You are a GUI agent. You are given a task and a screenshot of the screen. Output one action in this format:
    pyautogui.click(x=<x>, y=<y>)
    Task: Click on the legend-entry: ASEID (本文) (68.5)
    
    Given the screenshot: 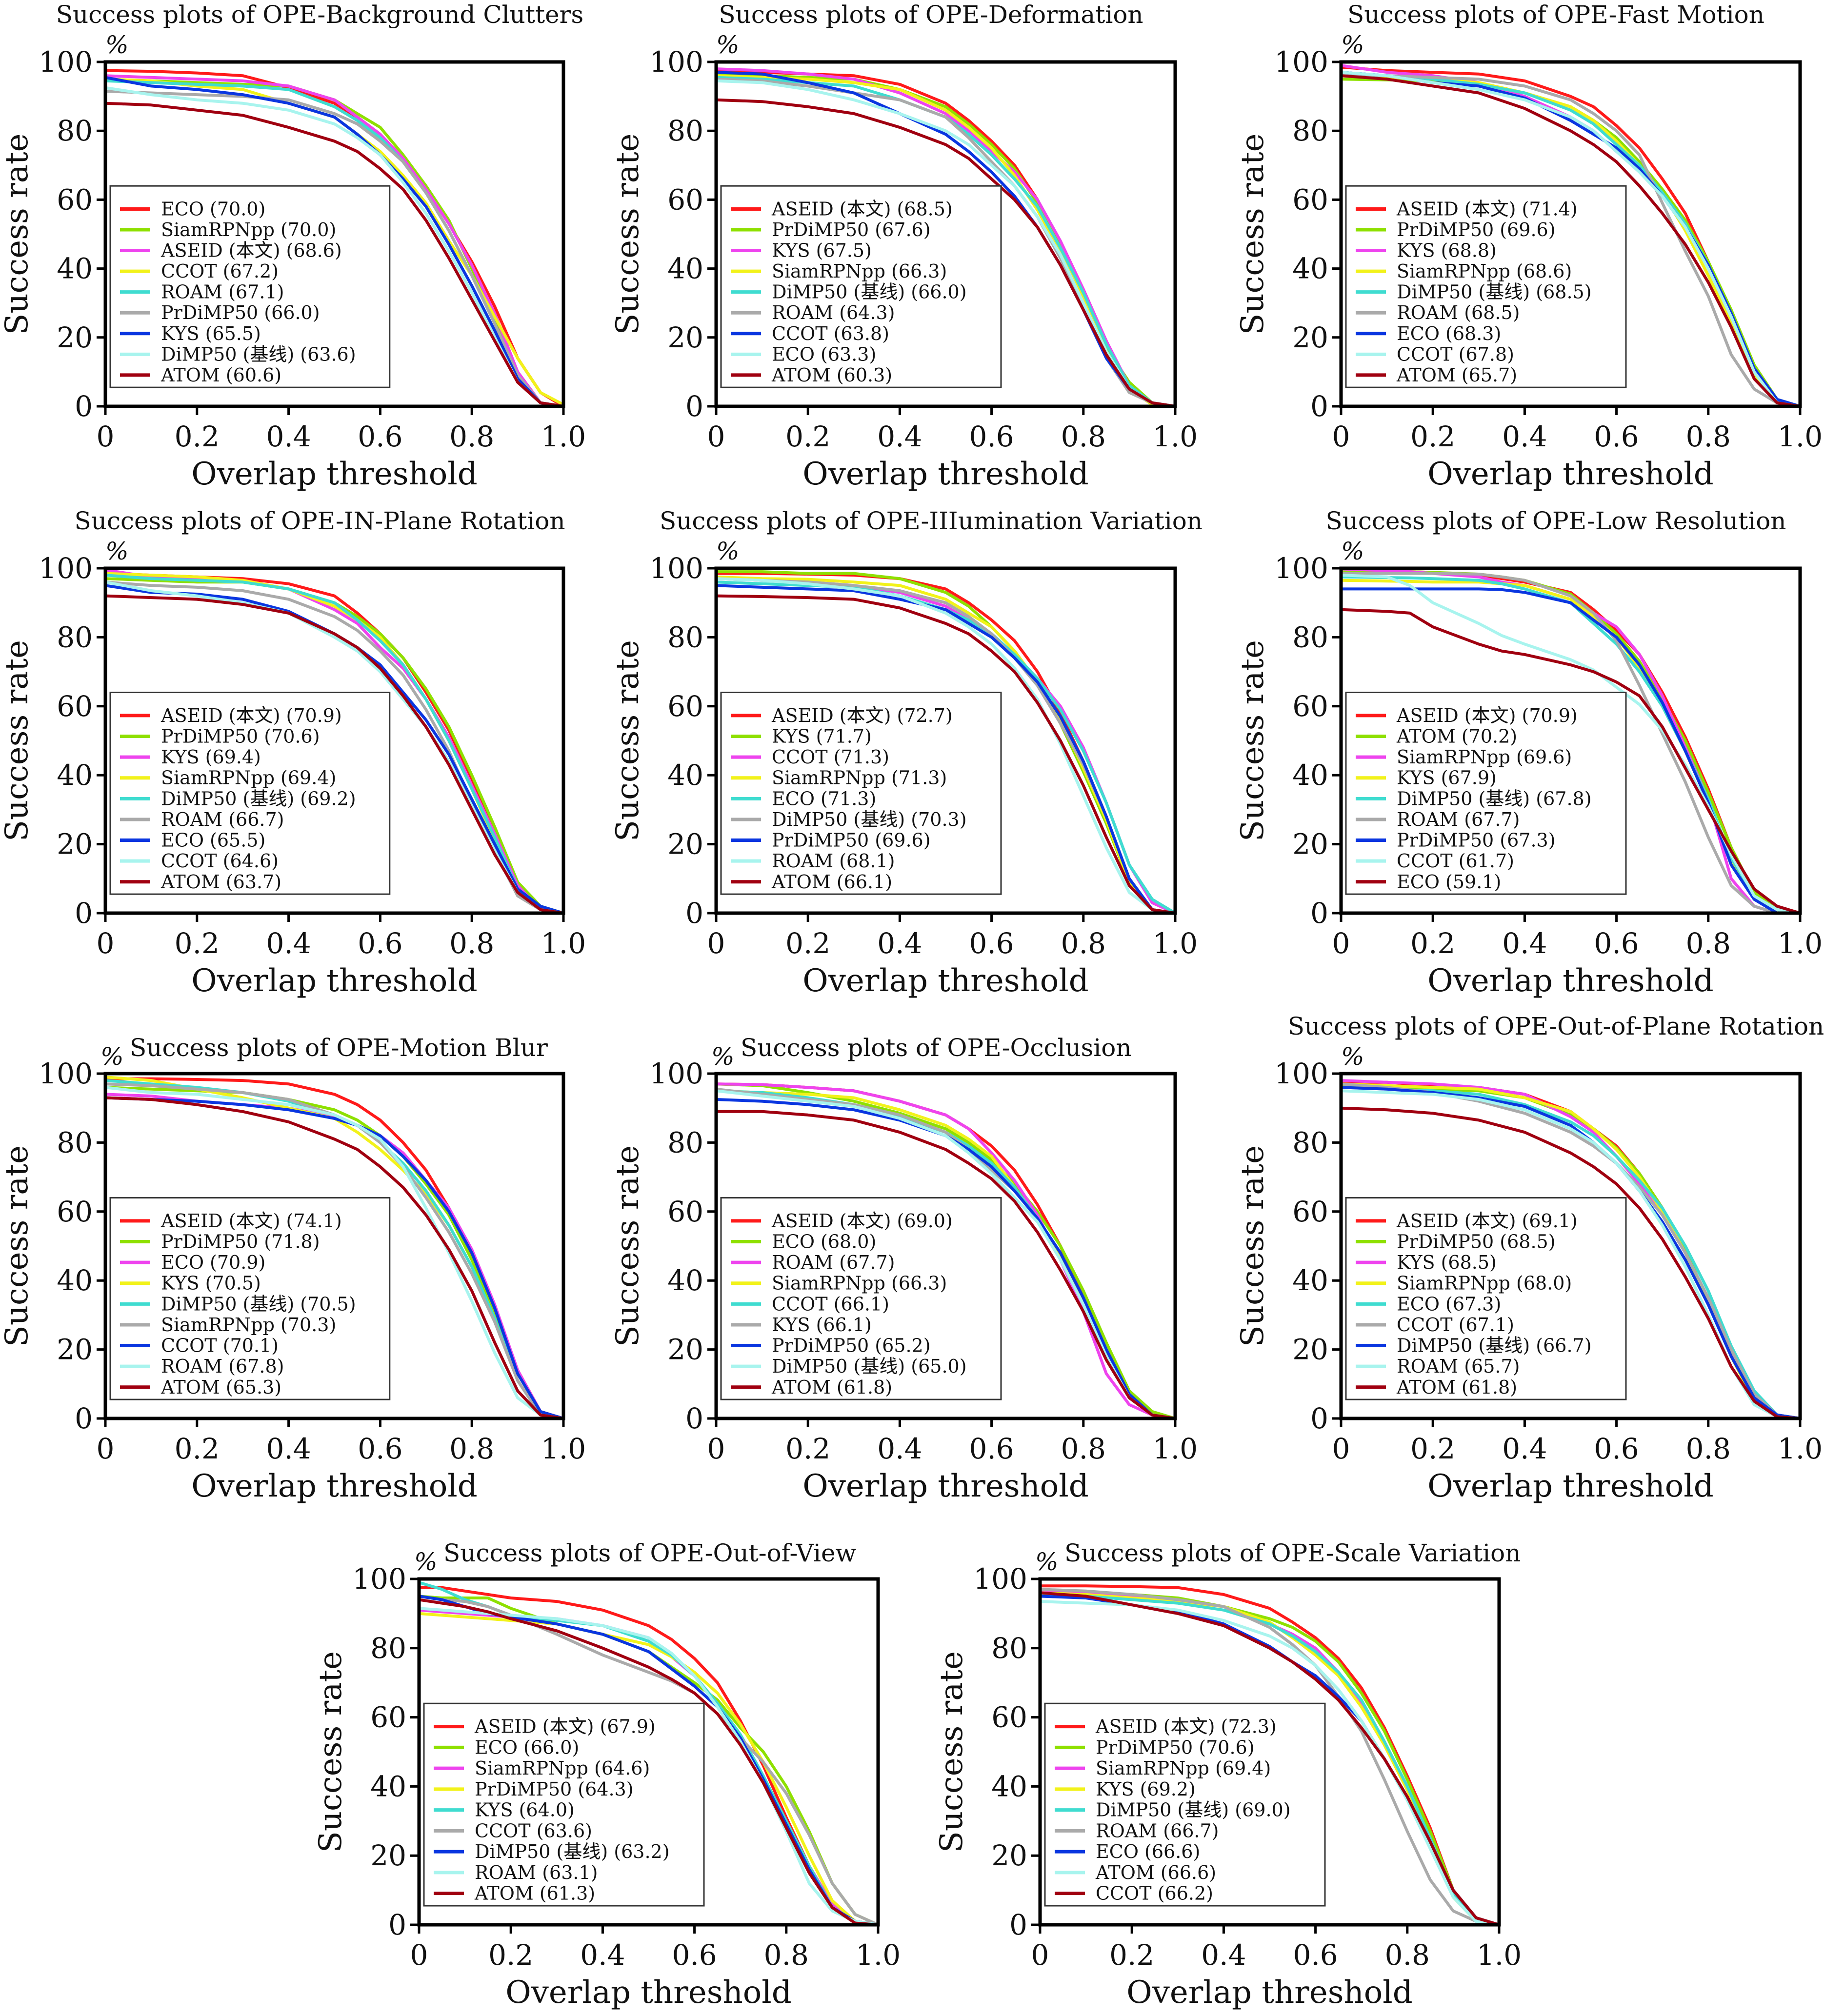 What is the action you would take?
    pyautogui.click(x=862, y=209)
    